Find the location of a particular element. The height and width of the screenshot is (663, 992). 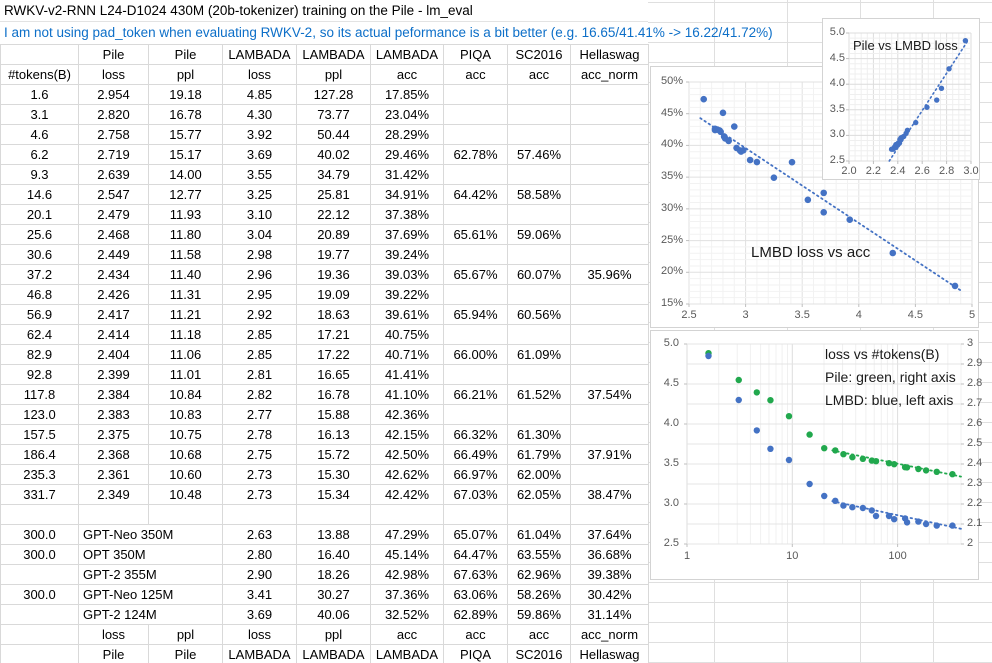

table-cell: 15.88 is located at coordinates (333, 414).